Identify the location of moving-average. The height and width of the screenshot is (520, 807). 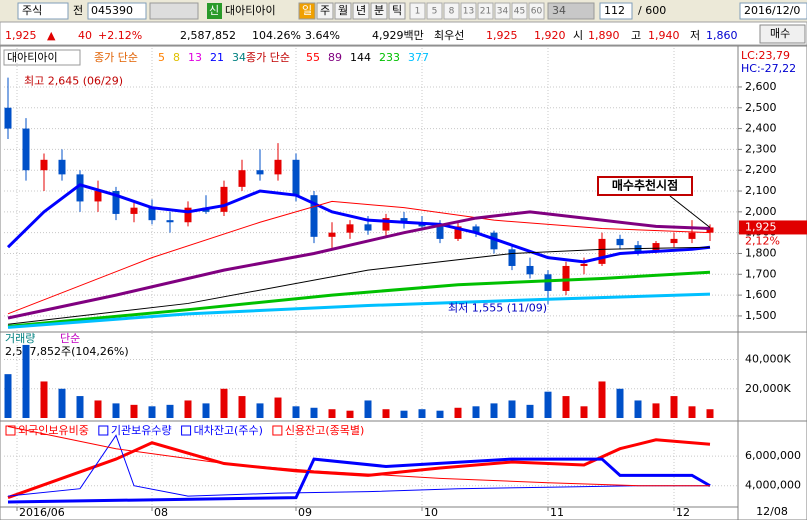
(358, 223).